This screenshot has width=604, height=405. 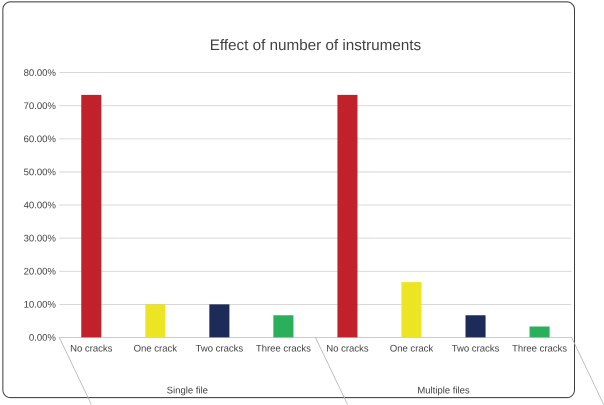 I want to click on y-tick-label: 10.00%, so click(x=40, y=304).